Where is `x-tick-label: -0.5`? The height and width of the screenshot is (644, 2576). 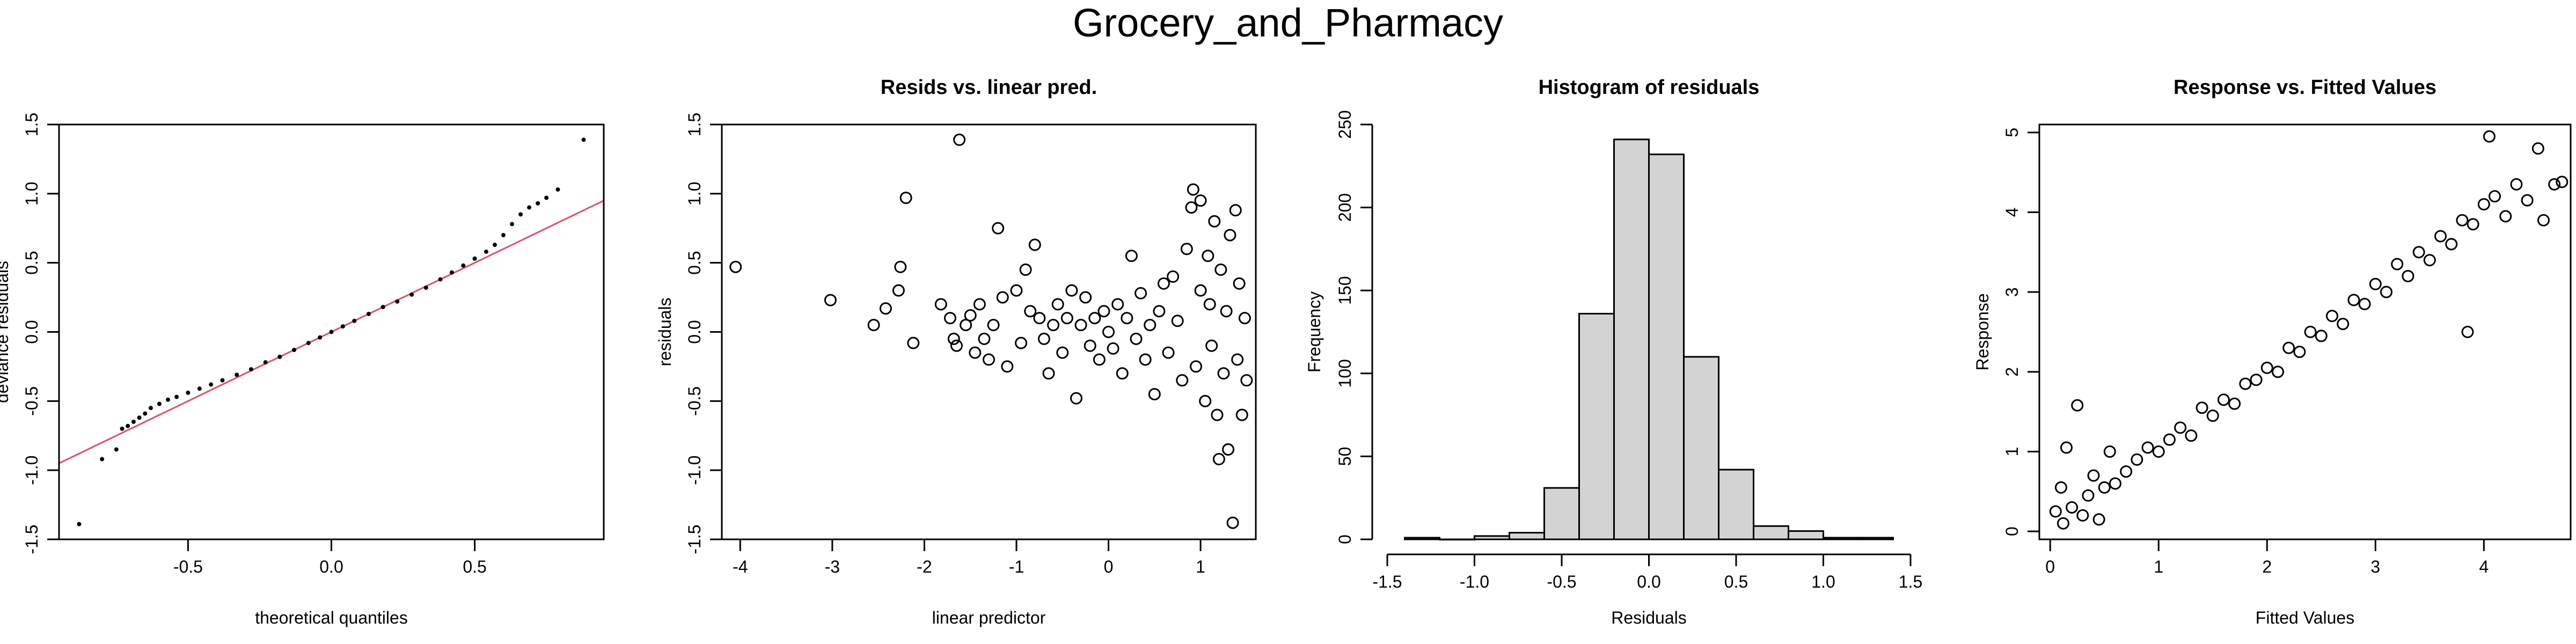 x-tick-label: -0.5 is located at coordinates (1561, 581).